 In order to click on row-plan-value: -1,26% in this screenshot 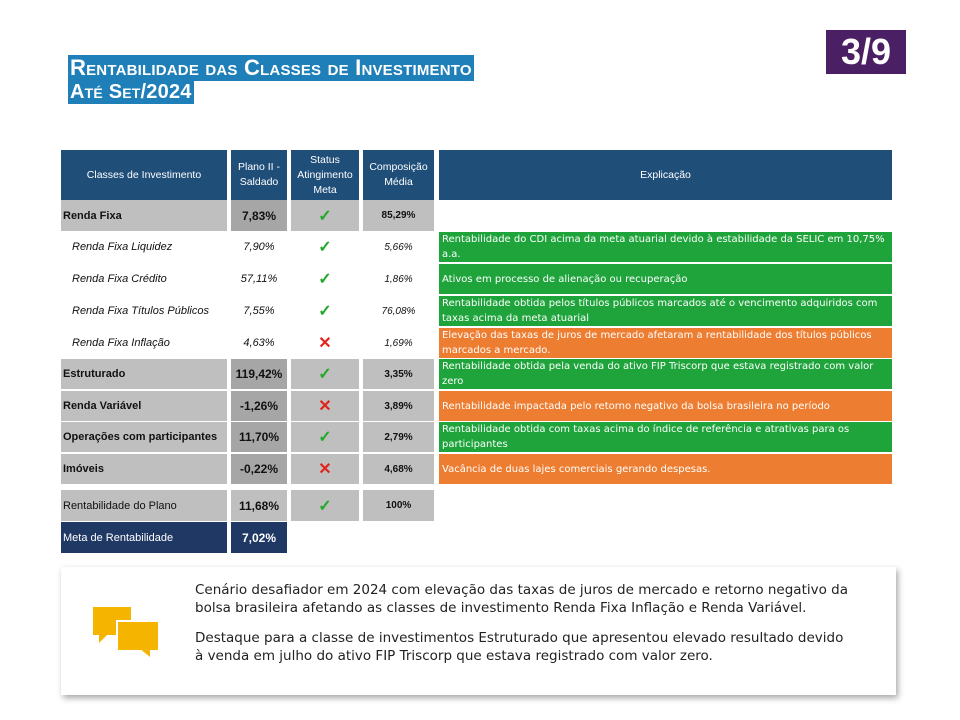, I will do `click(259, 406)`.